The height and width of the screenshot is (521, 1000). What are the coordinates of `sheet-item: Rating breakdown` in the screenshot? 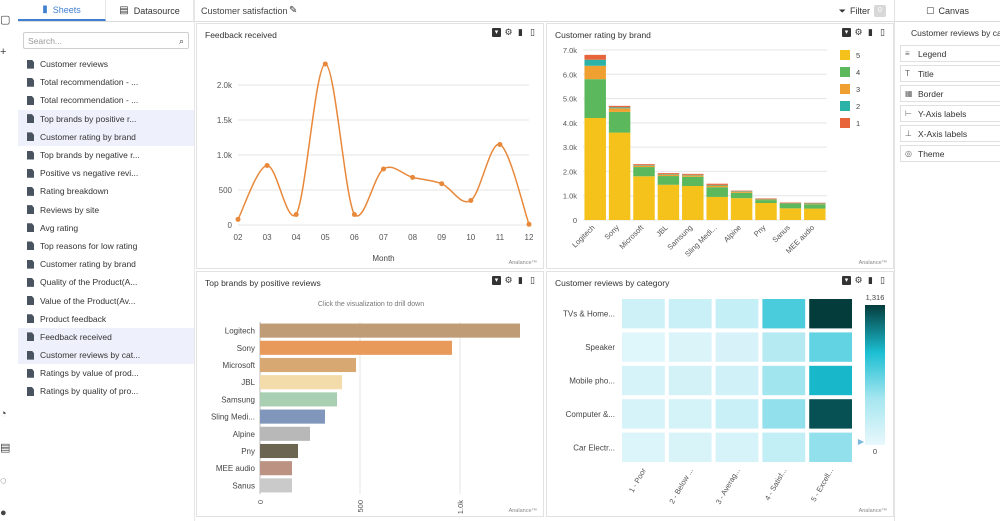 It's located at (106, 191).